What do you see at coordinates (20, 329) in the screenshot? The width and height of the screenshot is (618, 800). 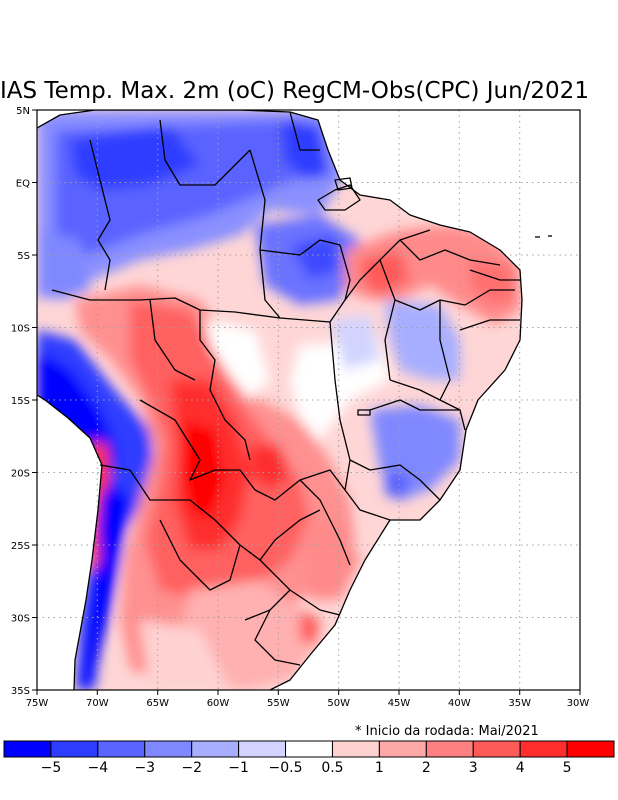 I see `lat-label: 10S` at bounding box center [20, 329].